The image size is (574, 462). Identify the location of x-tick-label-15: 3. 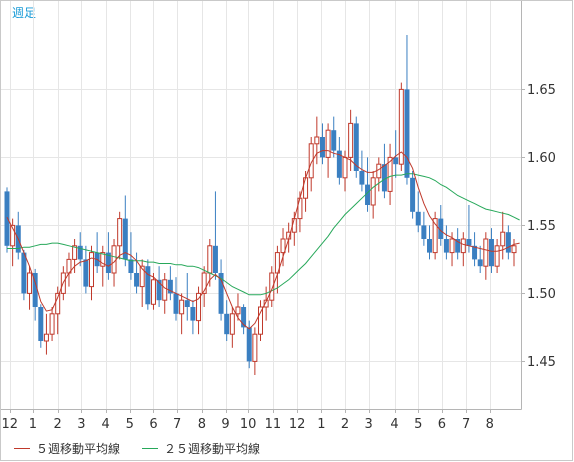
(369, 424).